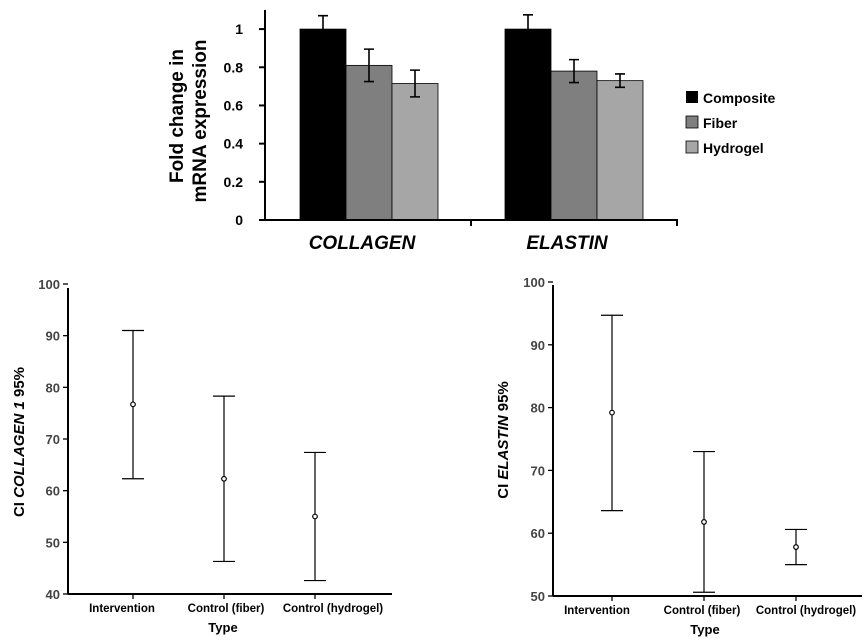 The image size is (868, 644). Describe the element at coordinates (234, 67) in the screenshot. I see `bar-y-tick-label: 0.8` at that location.